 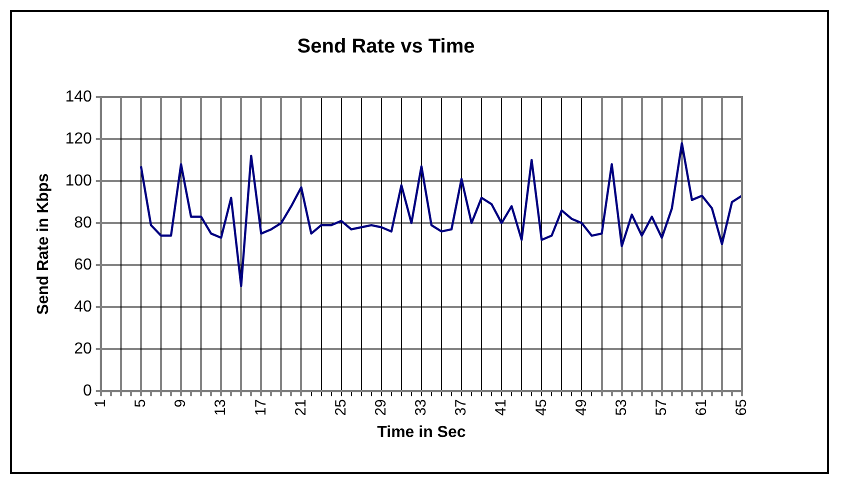 What do you see at coordinates (101, 403) in the screenshot?
I see `x-tick-label: 1` at bounding box center [101, 403].